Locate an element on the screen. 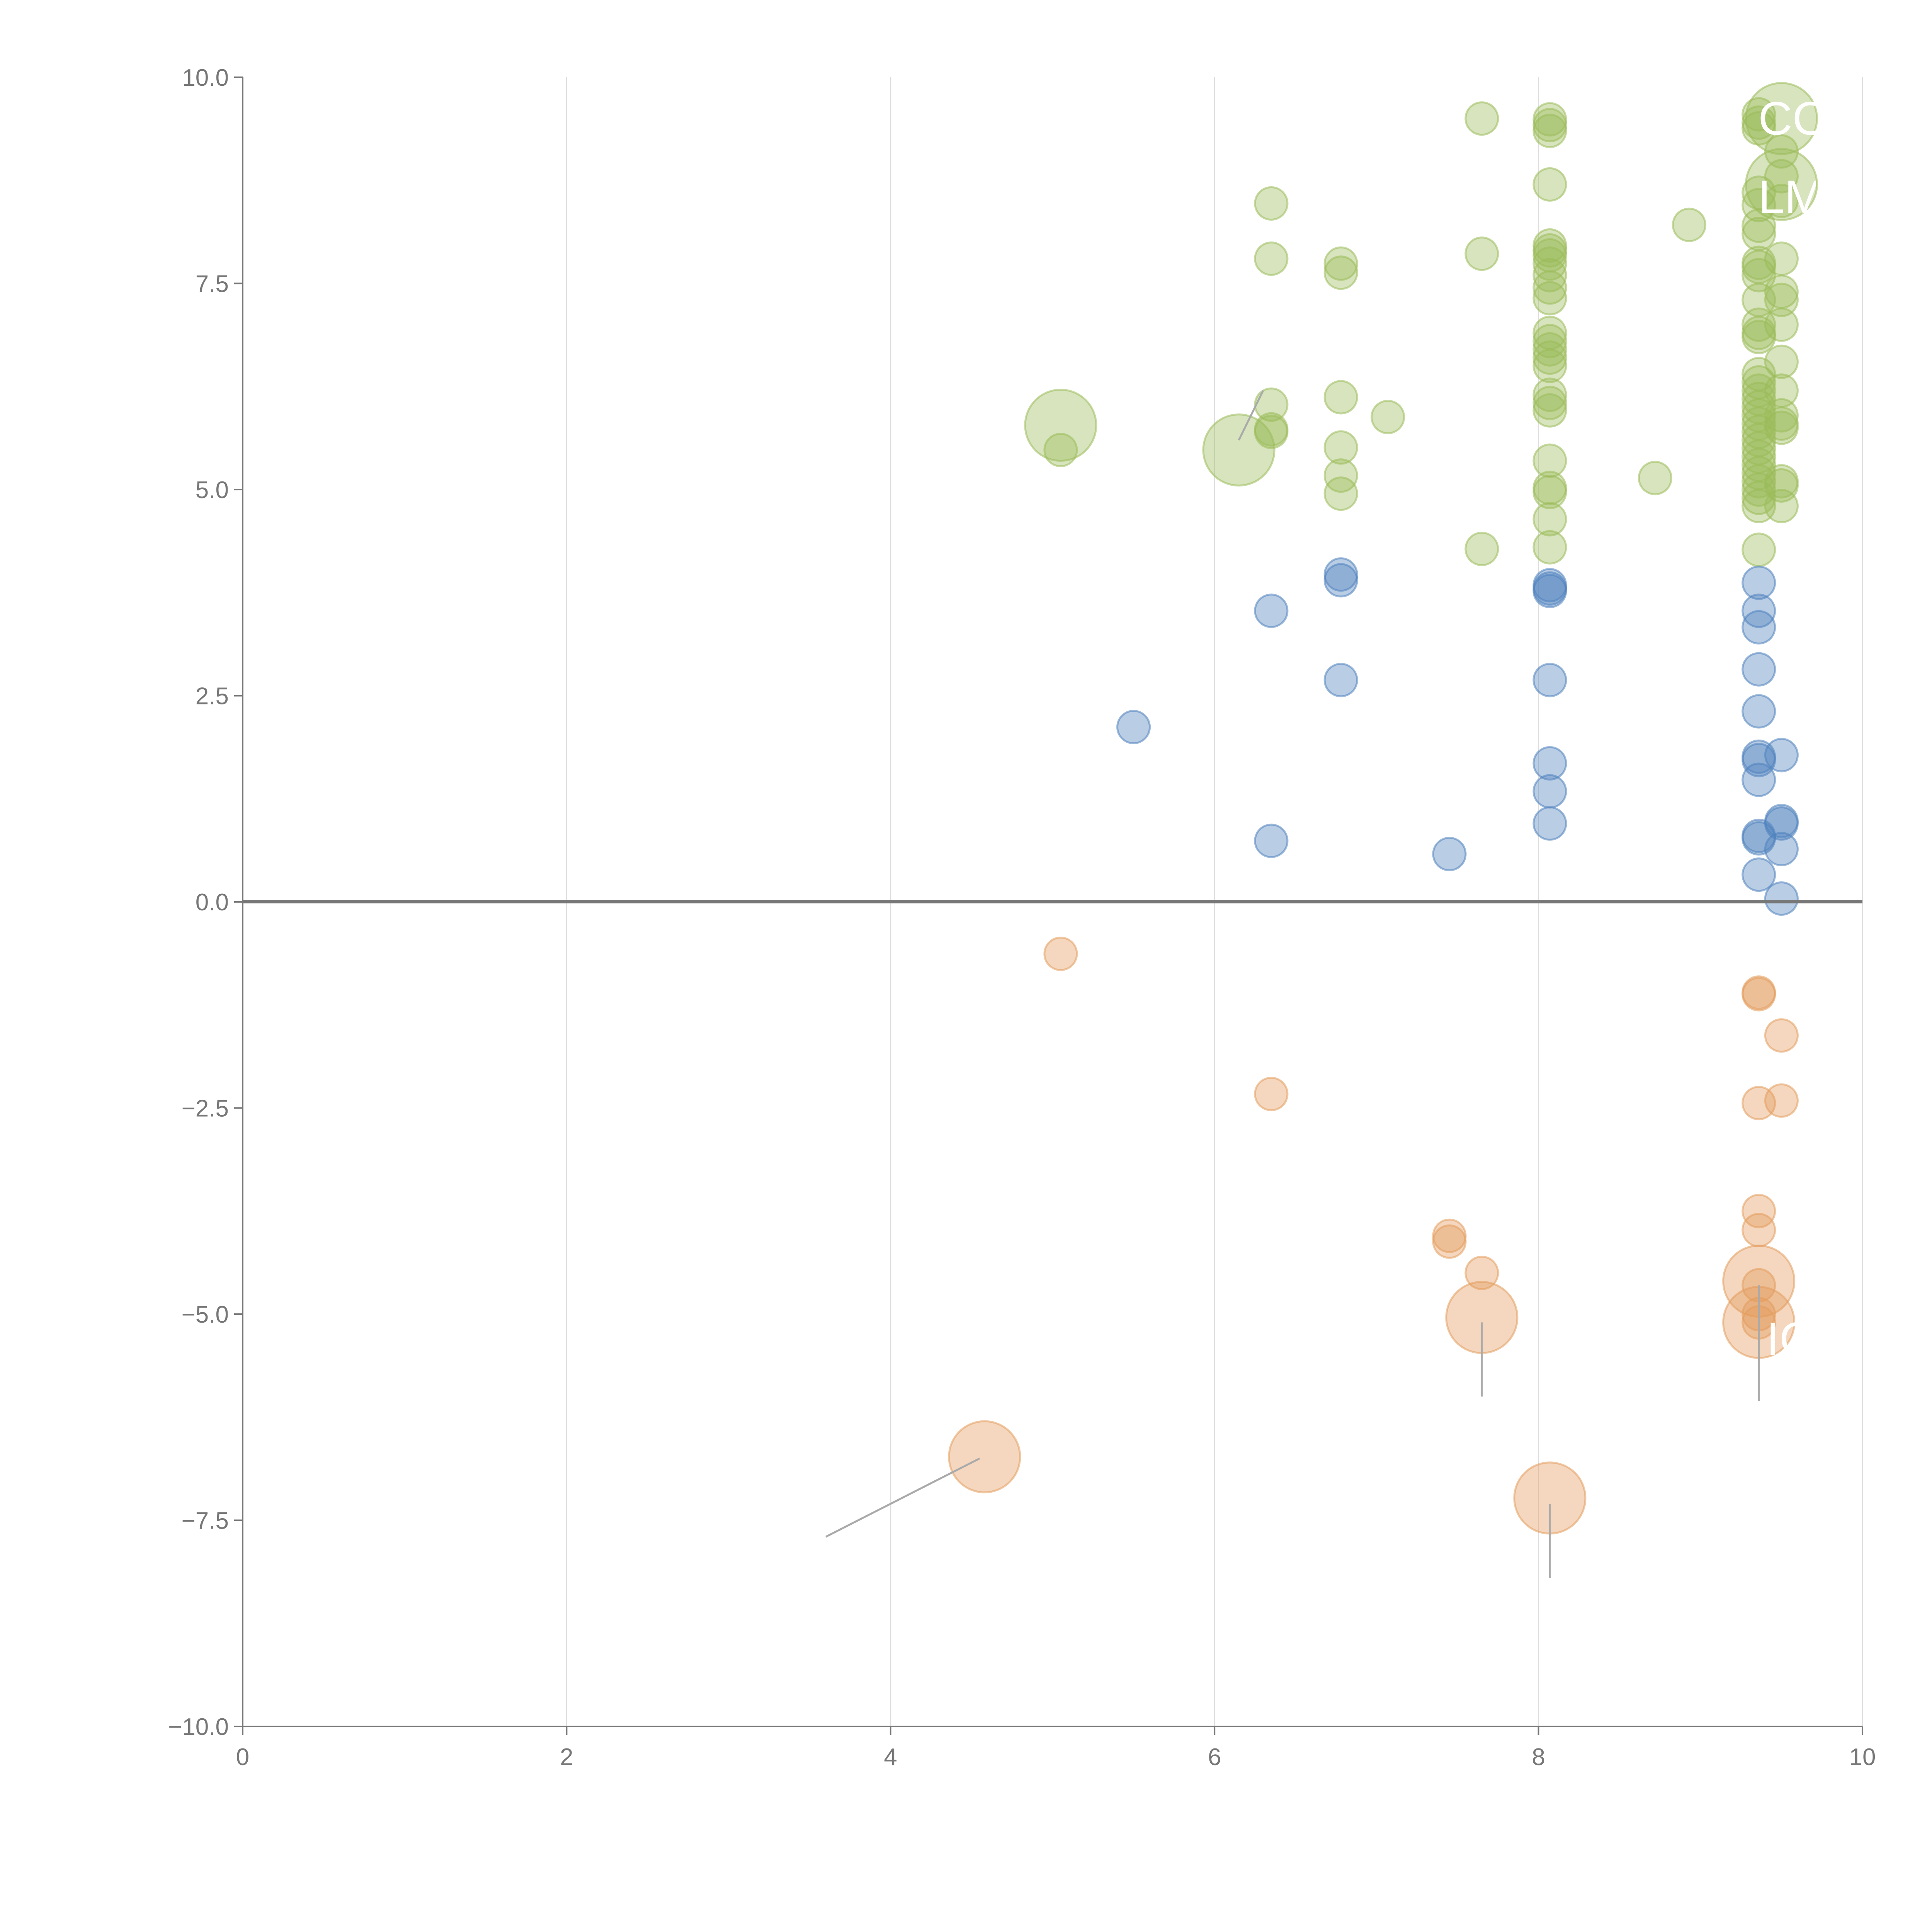 The height and width of the screenshot is (1932, 1932). x-tick-label: 4 is located at coordinates (891, 1757).